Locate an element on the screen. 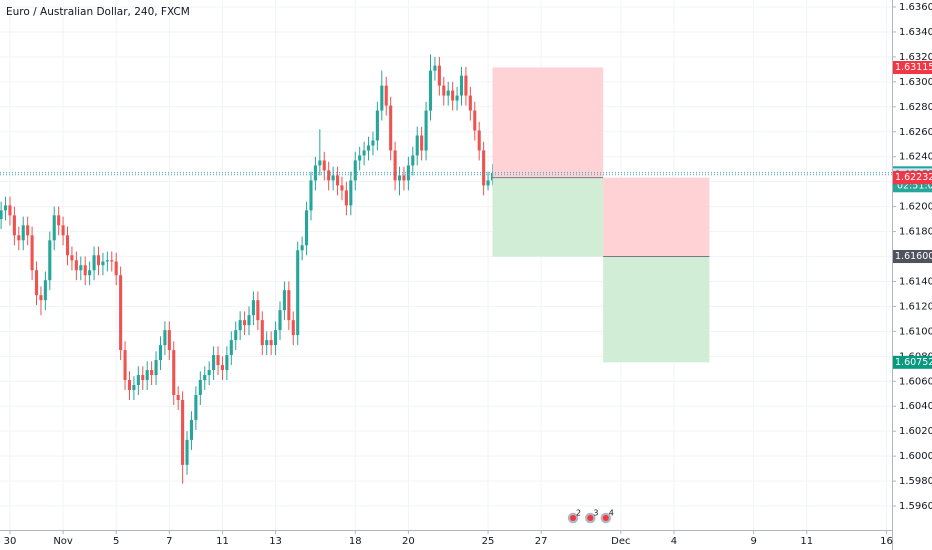  price-countdown: 02:51:06 is located at coordinates (914, 185).